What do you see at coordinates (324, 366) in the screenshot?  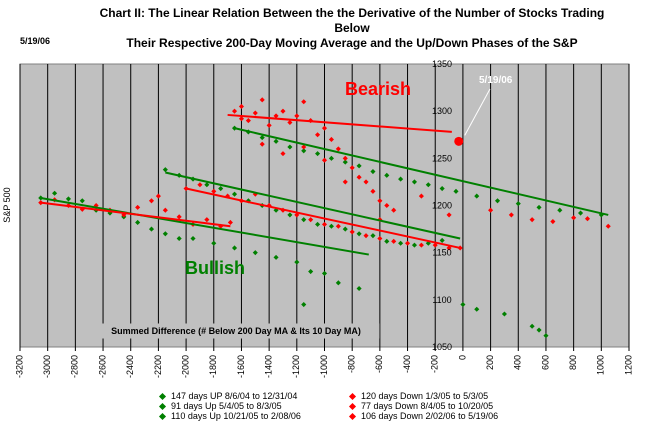 I see `x-tick-label: -1000` at bounding box center [324, 366].